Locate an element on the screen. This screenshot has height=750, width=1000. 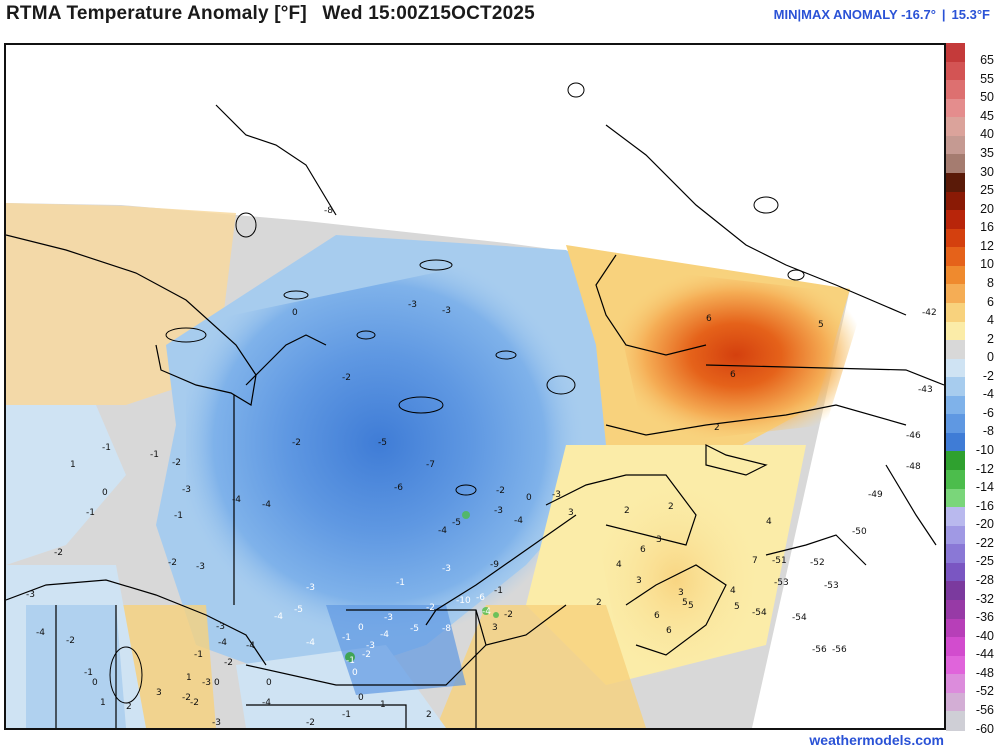
legend-label: -56 is located at coordinates (984, 710).